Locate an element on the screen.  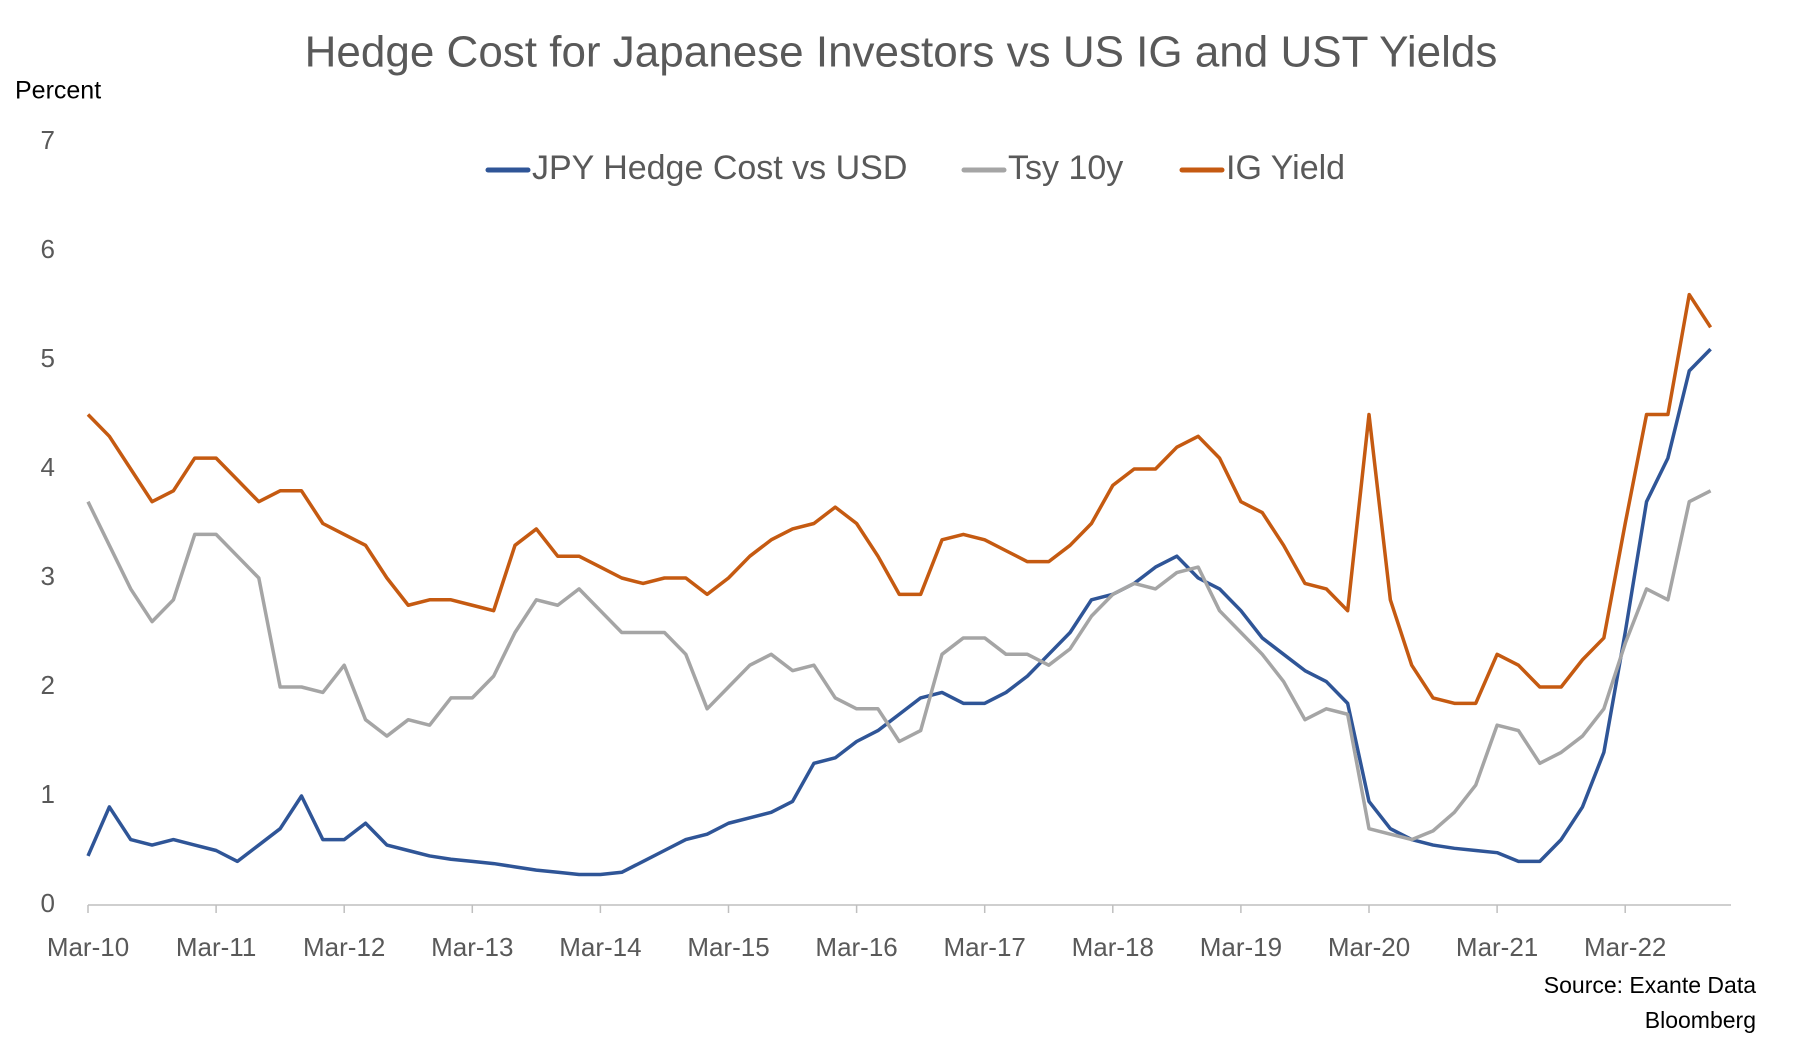
y-tick-label: 6 is located at coordinates (48, 249).